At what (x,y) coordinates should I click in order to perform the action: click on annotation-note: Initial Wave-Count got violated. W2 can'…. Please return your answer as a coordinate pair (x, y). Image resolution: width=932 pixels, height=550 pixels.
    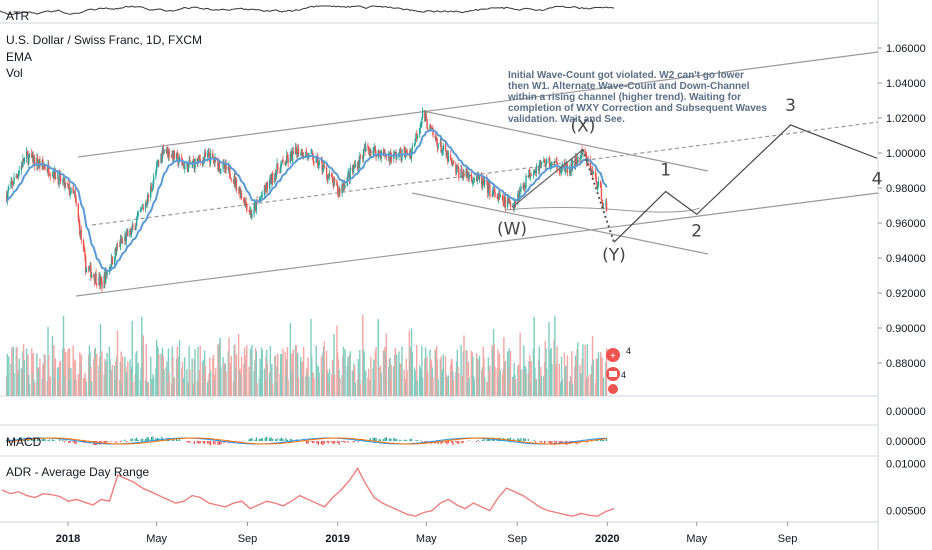
    Looking at the image, I should click on (637, 97).